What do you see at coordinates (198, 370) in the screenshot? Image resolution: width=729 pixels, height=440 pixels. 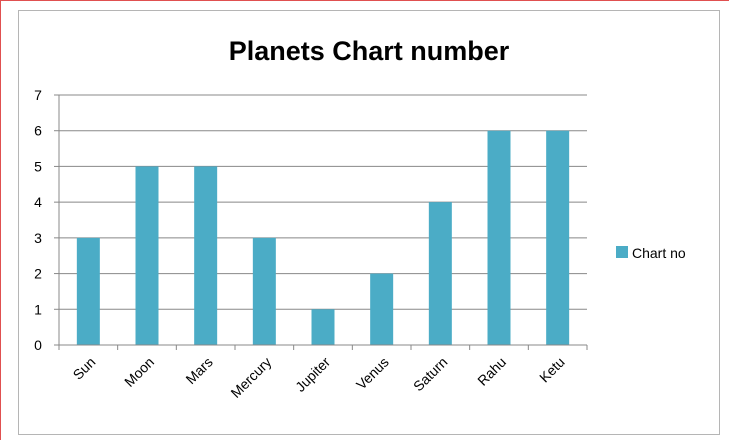 I see `x-tick-label: Mars` at bounding box center [198, 370].